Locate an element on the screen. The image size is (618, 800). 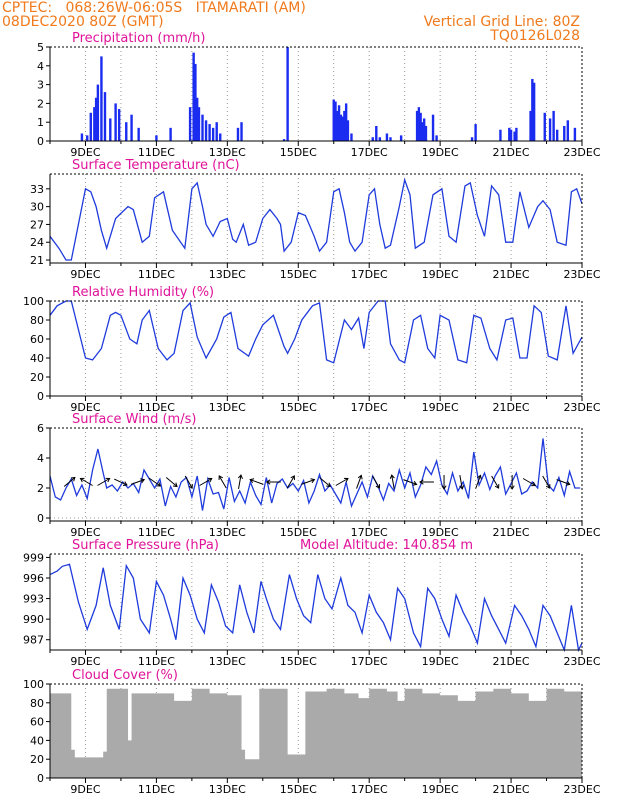
wind-line is located at coordinates (315, 474).